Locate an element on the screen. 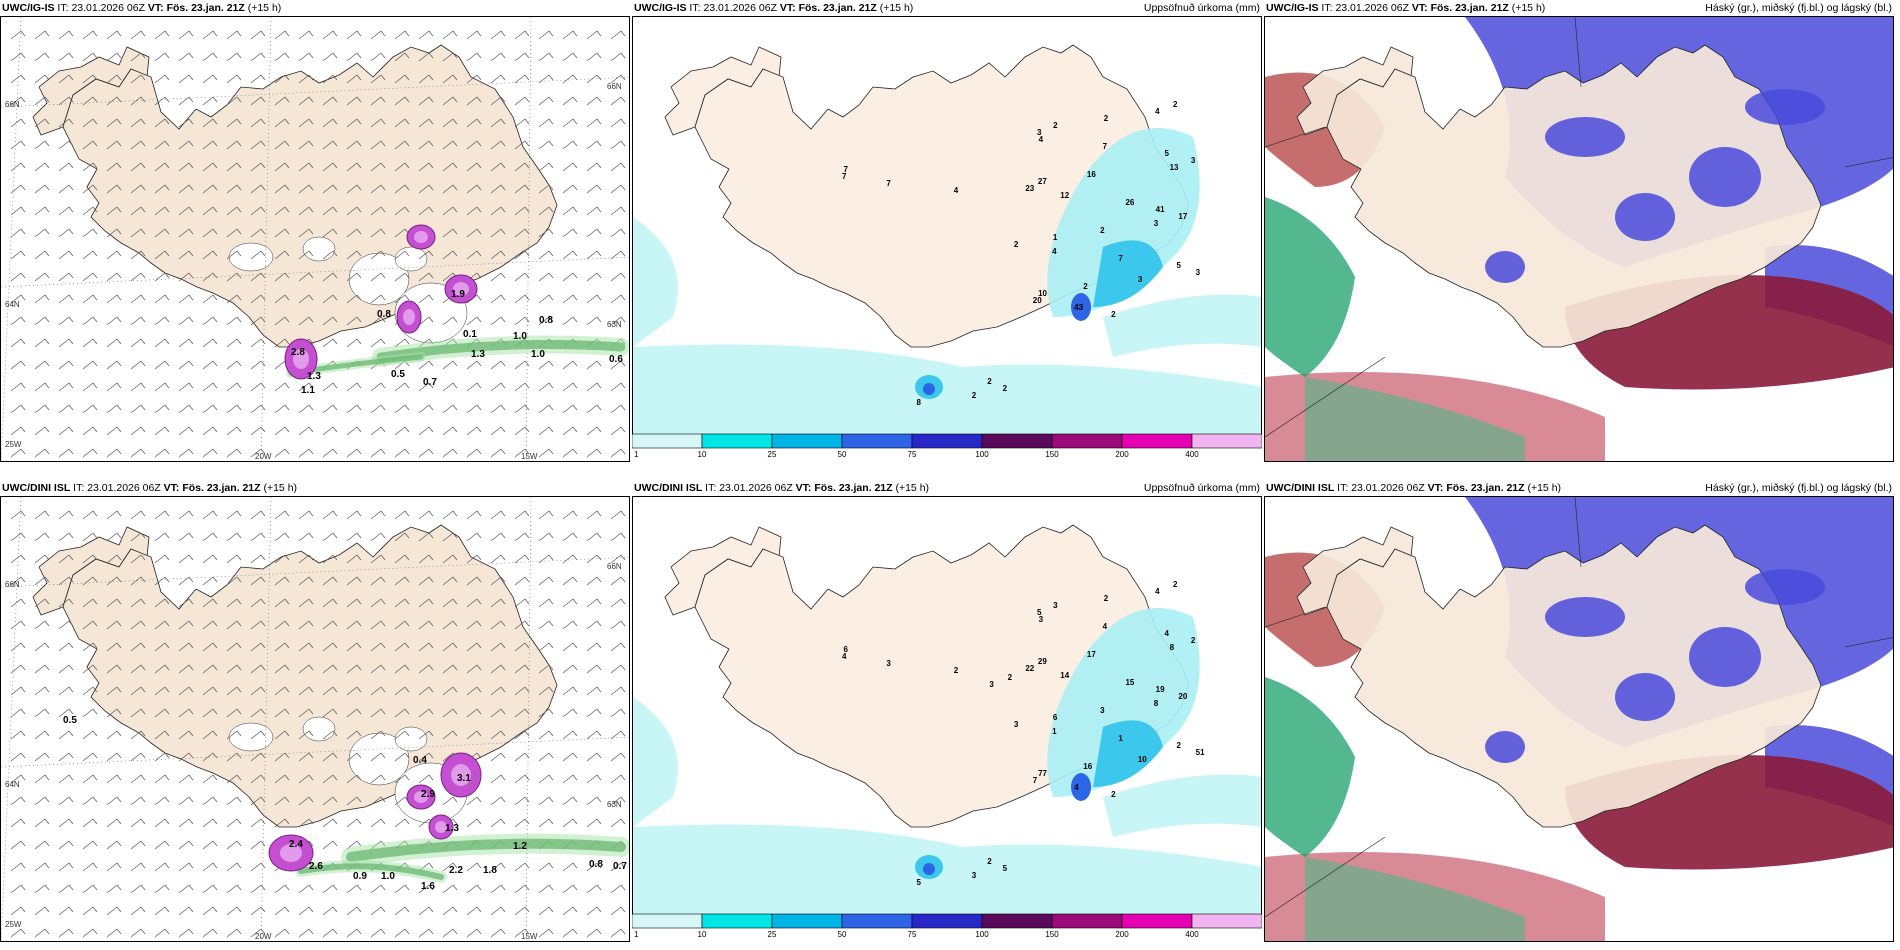 The height and width of the screenshot is (950, 1900). colorbar-tick-label: 400 is located at coordinates (1192, 934).